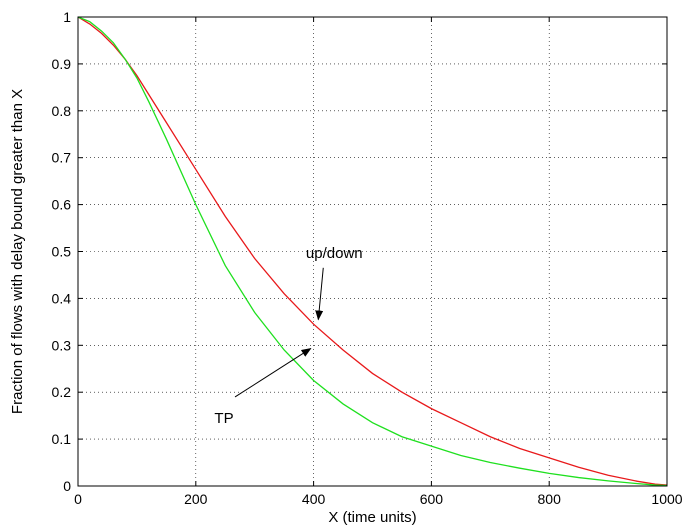 Image resolution: width=691 pixels, height=529 pixels. Describe the element at coordinates (372, 517) in the screenshot. I see `x-axis-label: X (time units)` at that location.